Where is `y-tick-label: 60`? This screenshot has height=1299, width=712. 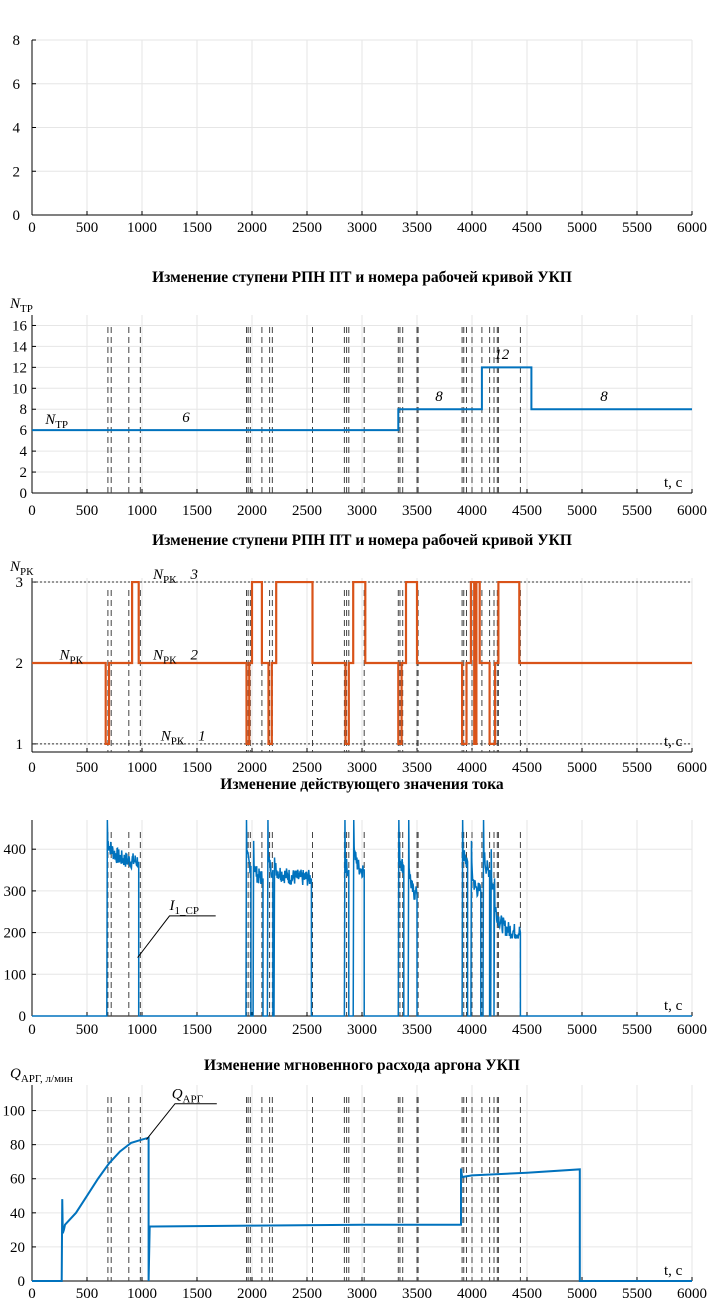
y-tick-label: 60 is located at coordinates (17, 1180).